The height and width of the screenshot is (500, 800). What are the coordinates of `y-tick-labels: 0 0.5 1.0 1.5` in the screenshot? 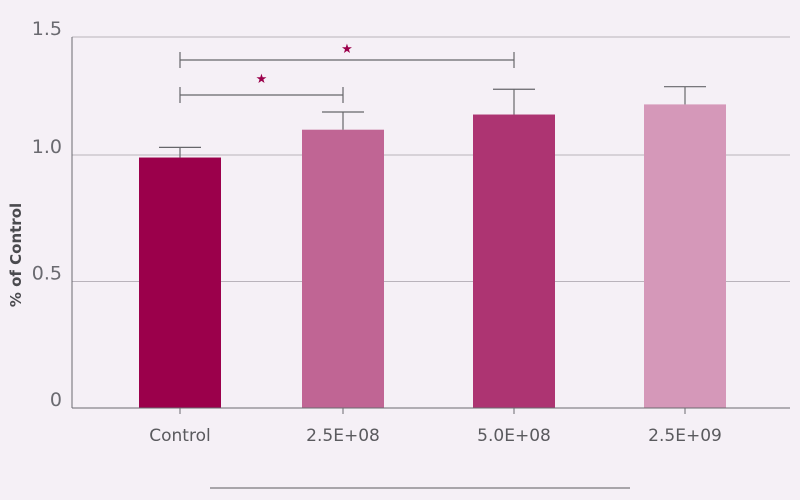 It's located at (47, 214).